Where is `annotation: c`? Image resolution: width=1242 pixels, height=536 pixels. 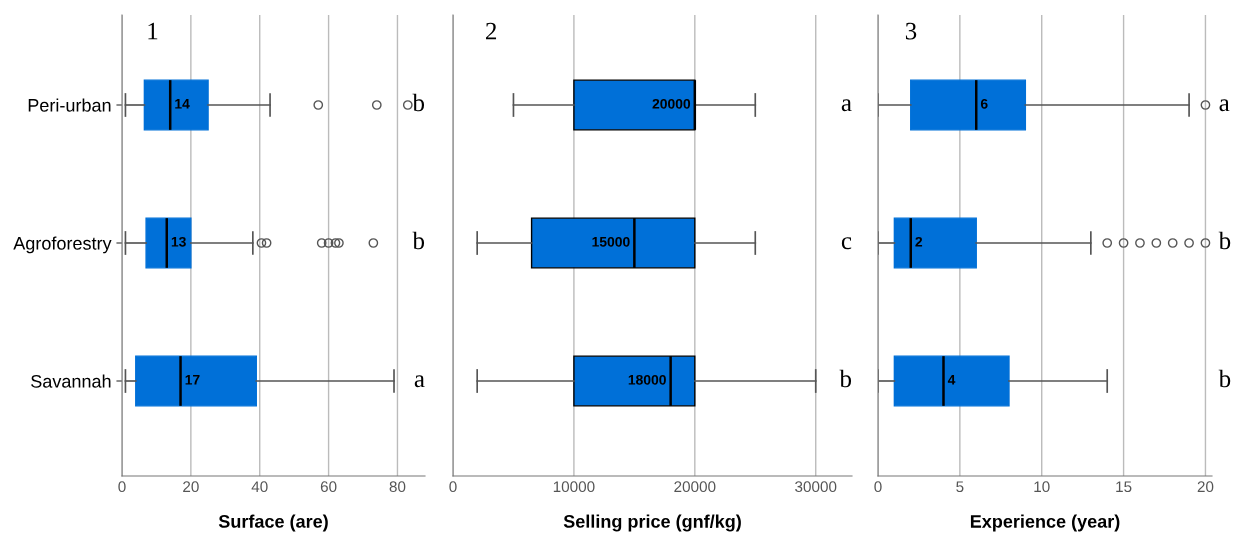 annotation: c is located at coordinates (846, 243).